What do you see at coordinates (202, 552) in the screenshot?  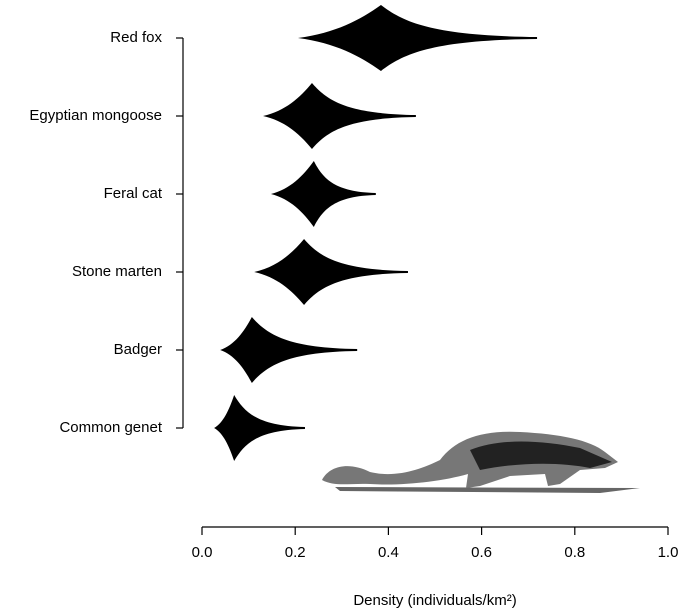 I see `x-tick-label: 0.0` at bounding box center [202, 552].